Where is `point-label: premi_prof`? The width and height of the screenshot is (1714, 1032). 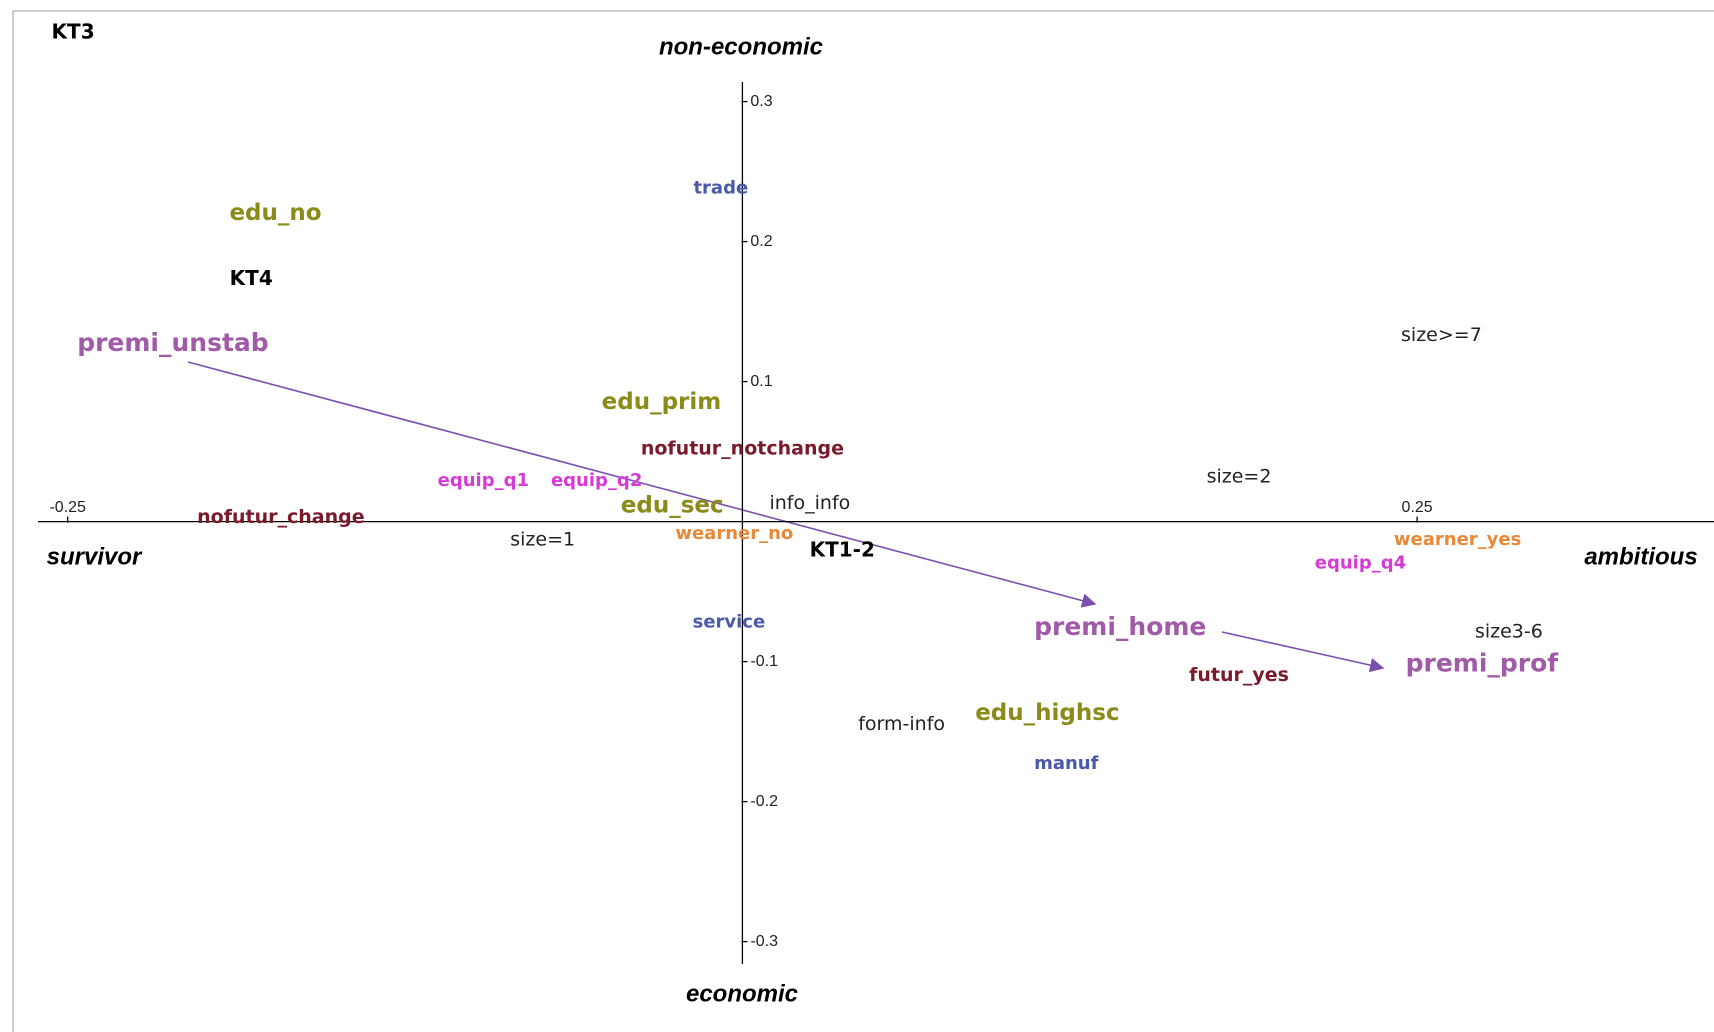
point-label: premi_prof is located at coordinates (1483, 662).